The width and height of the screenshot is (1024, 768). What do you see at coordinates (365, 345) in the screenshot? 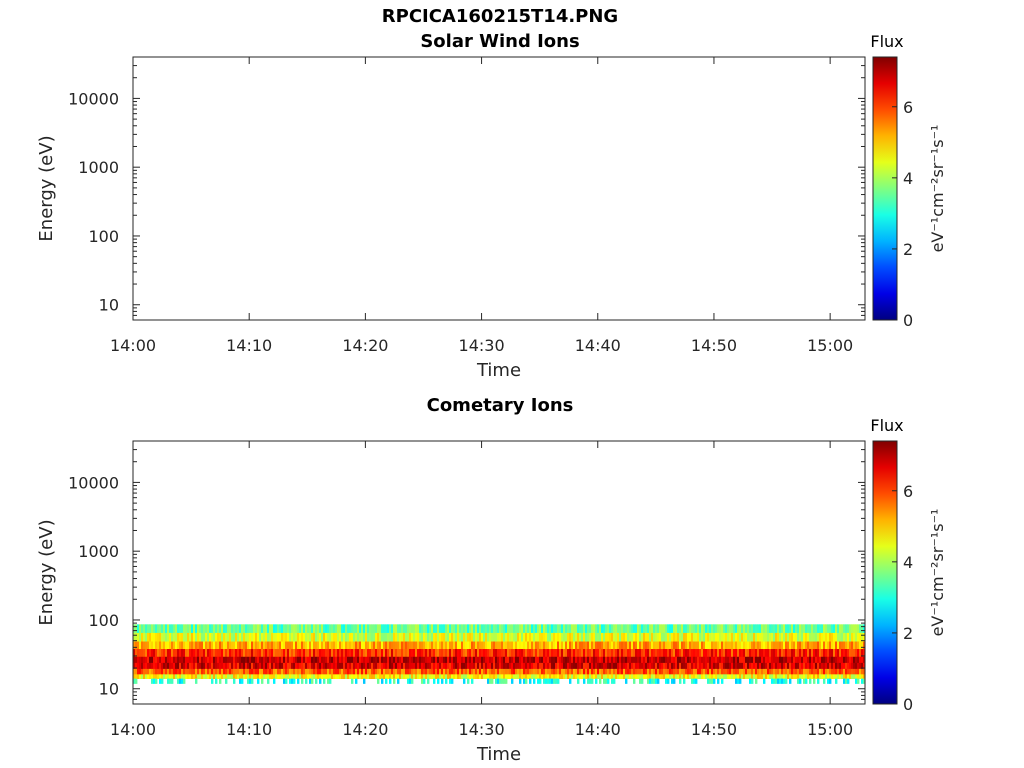
I see `x-tick-label: 14:20` at bounding box center [365, 345].